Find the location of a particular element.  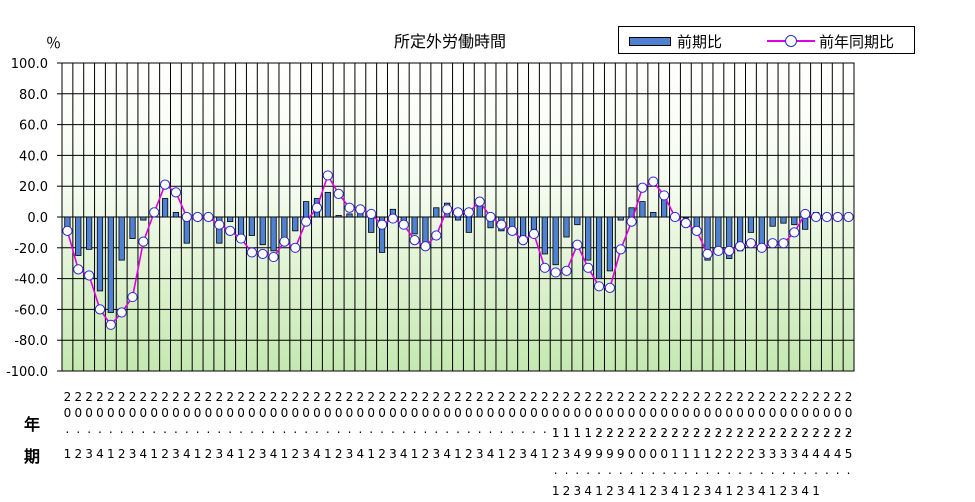

legend-line-swatch is located at coordinates (791, 41).